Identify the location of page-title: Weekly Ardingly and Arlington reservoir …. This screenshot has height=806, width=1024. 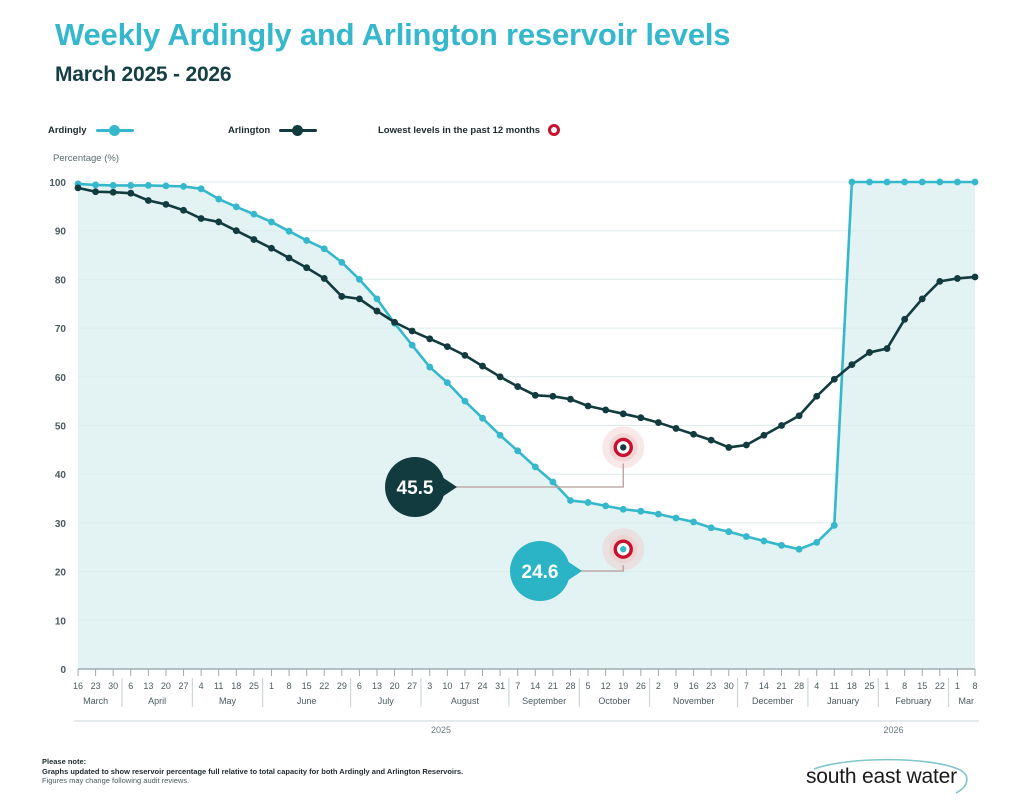
(393, 34).